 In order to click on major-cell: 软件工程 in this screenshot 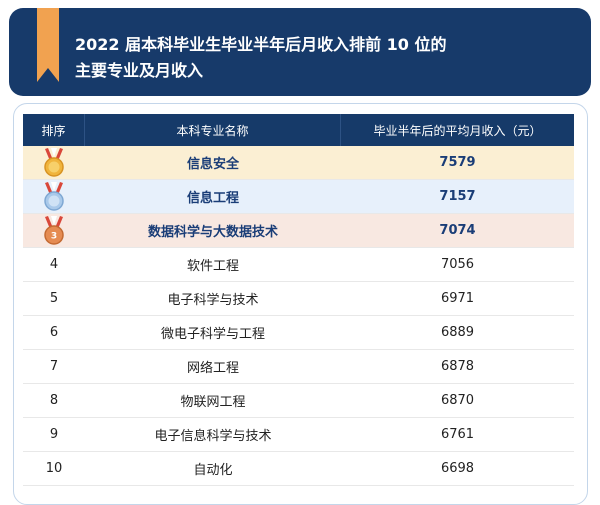, I will do `click(212, 266)`.